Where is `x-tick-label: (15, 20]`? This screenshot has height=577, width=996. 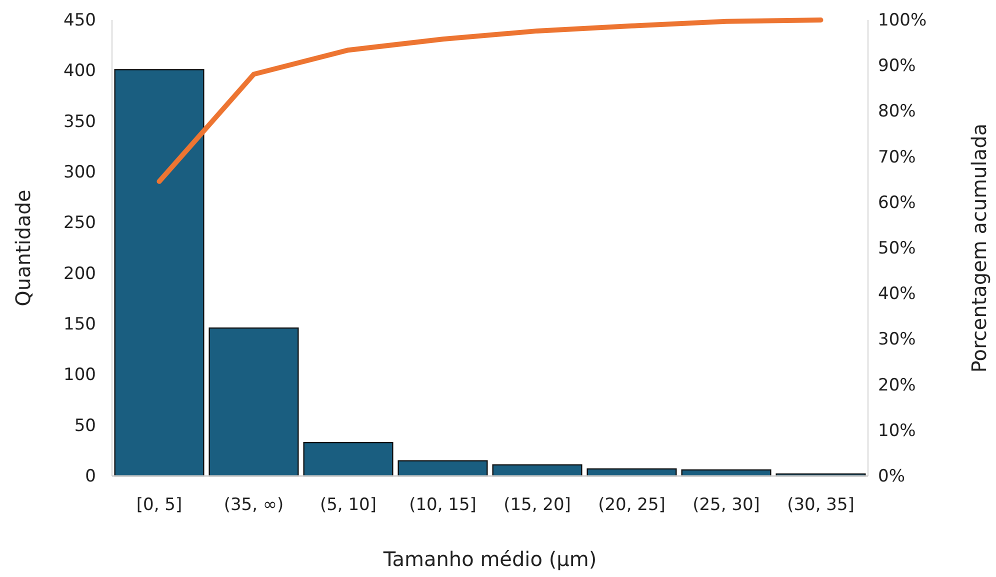 x-tick-label: (15, 20] is located at coordinates (537, 505).